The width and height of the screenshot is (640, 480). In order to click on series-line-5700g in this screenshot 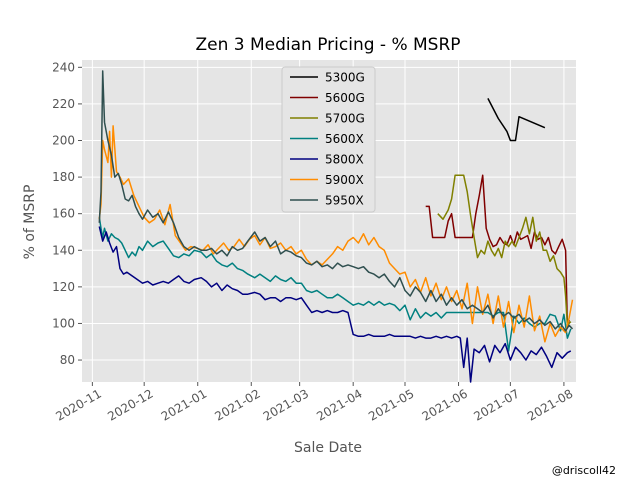, I will do `click(504, 250)`.